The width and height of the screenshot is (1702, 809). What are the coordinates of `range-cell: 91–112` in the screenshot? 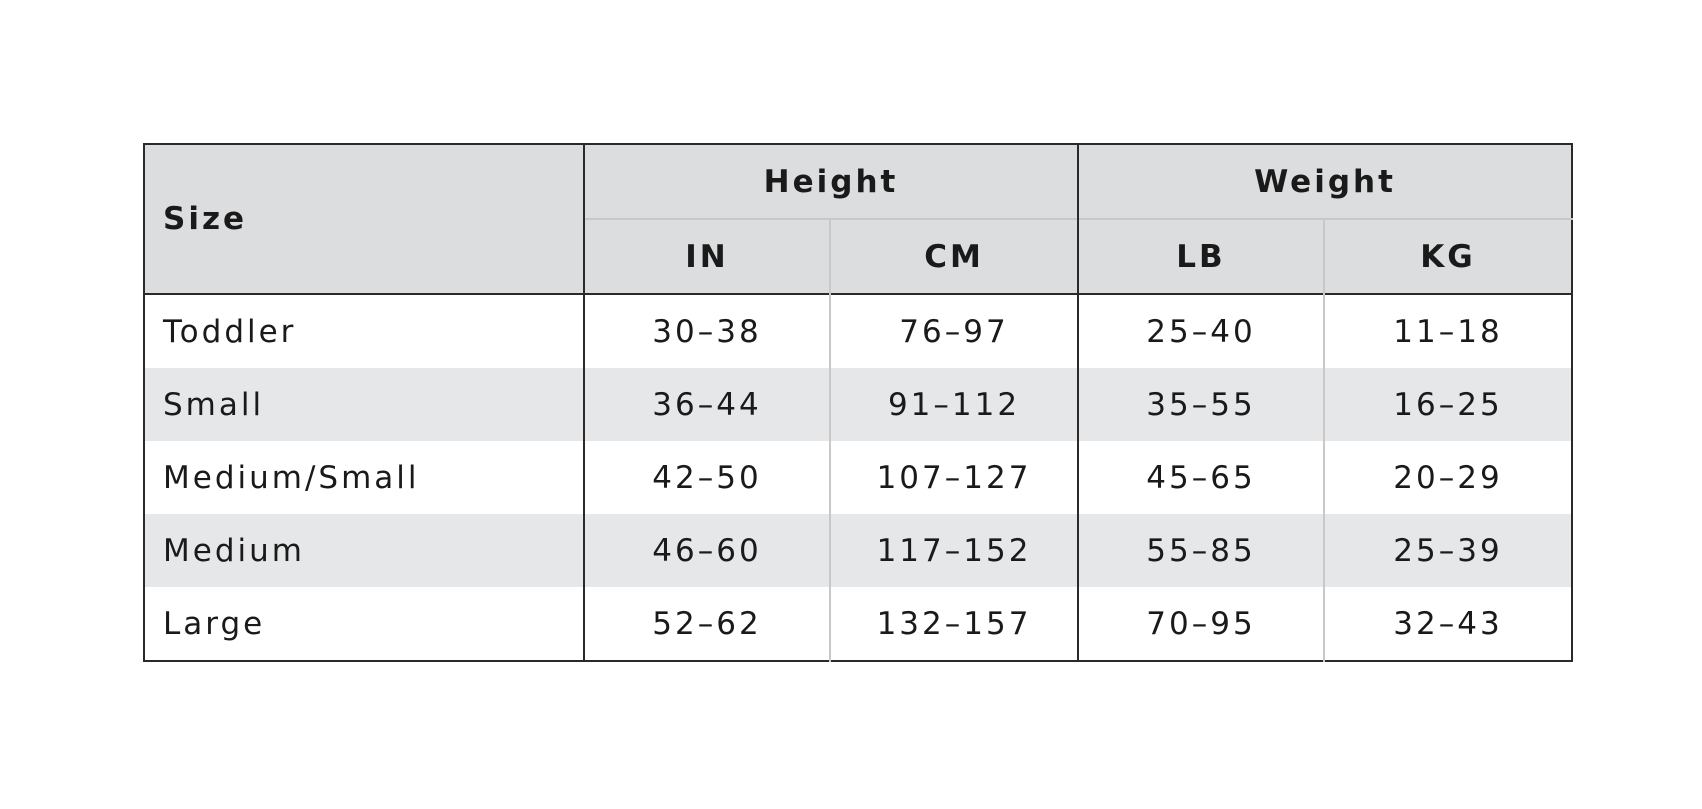 It's located at (953, 404).